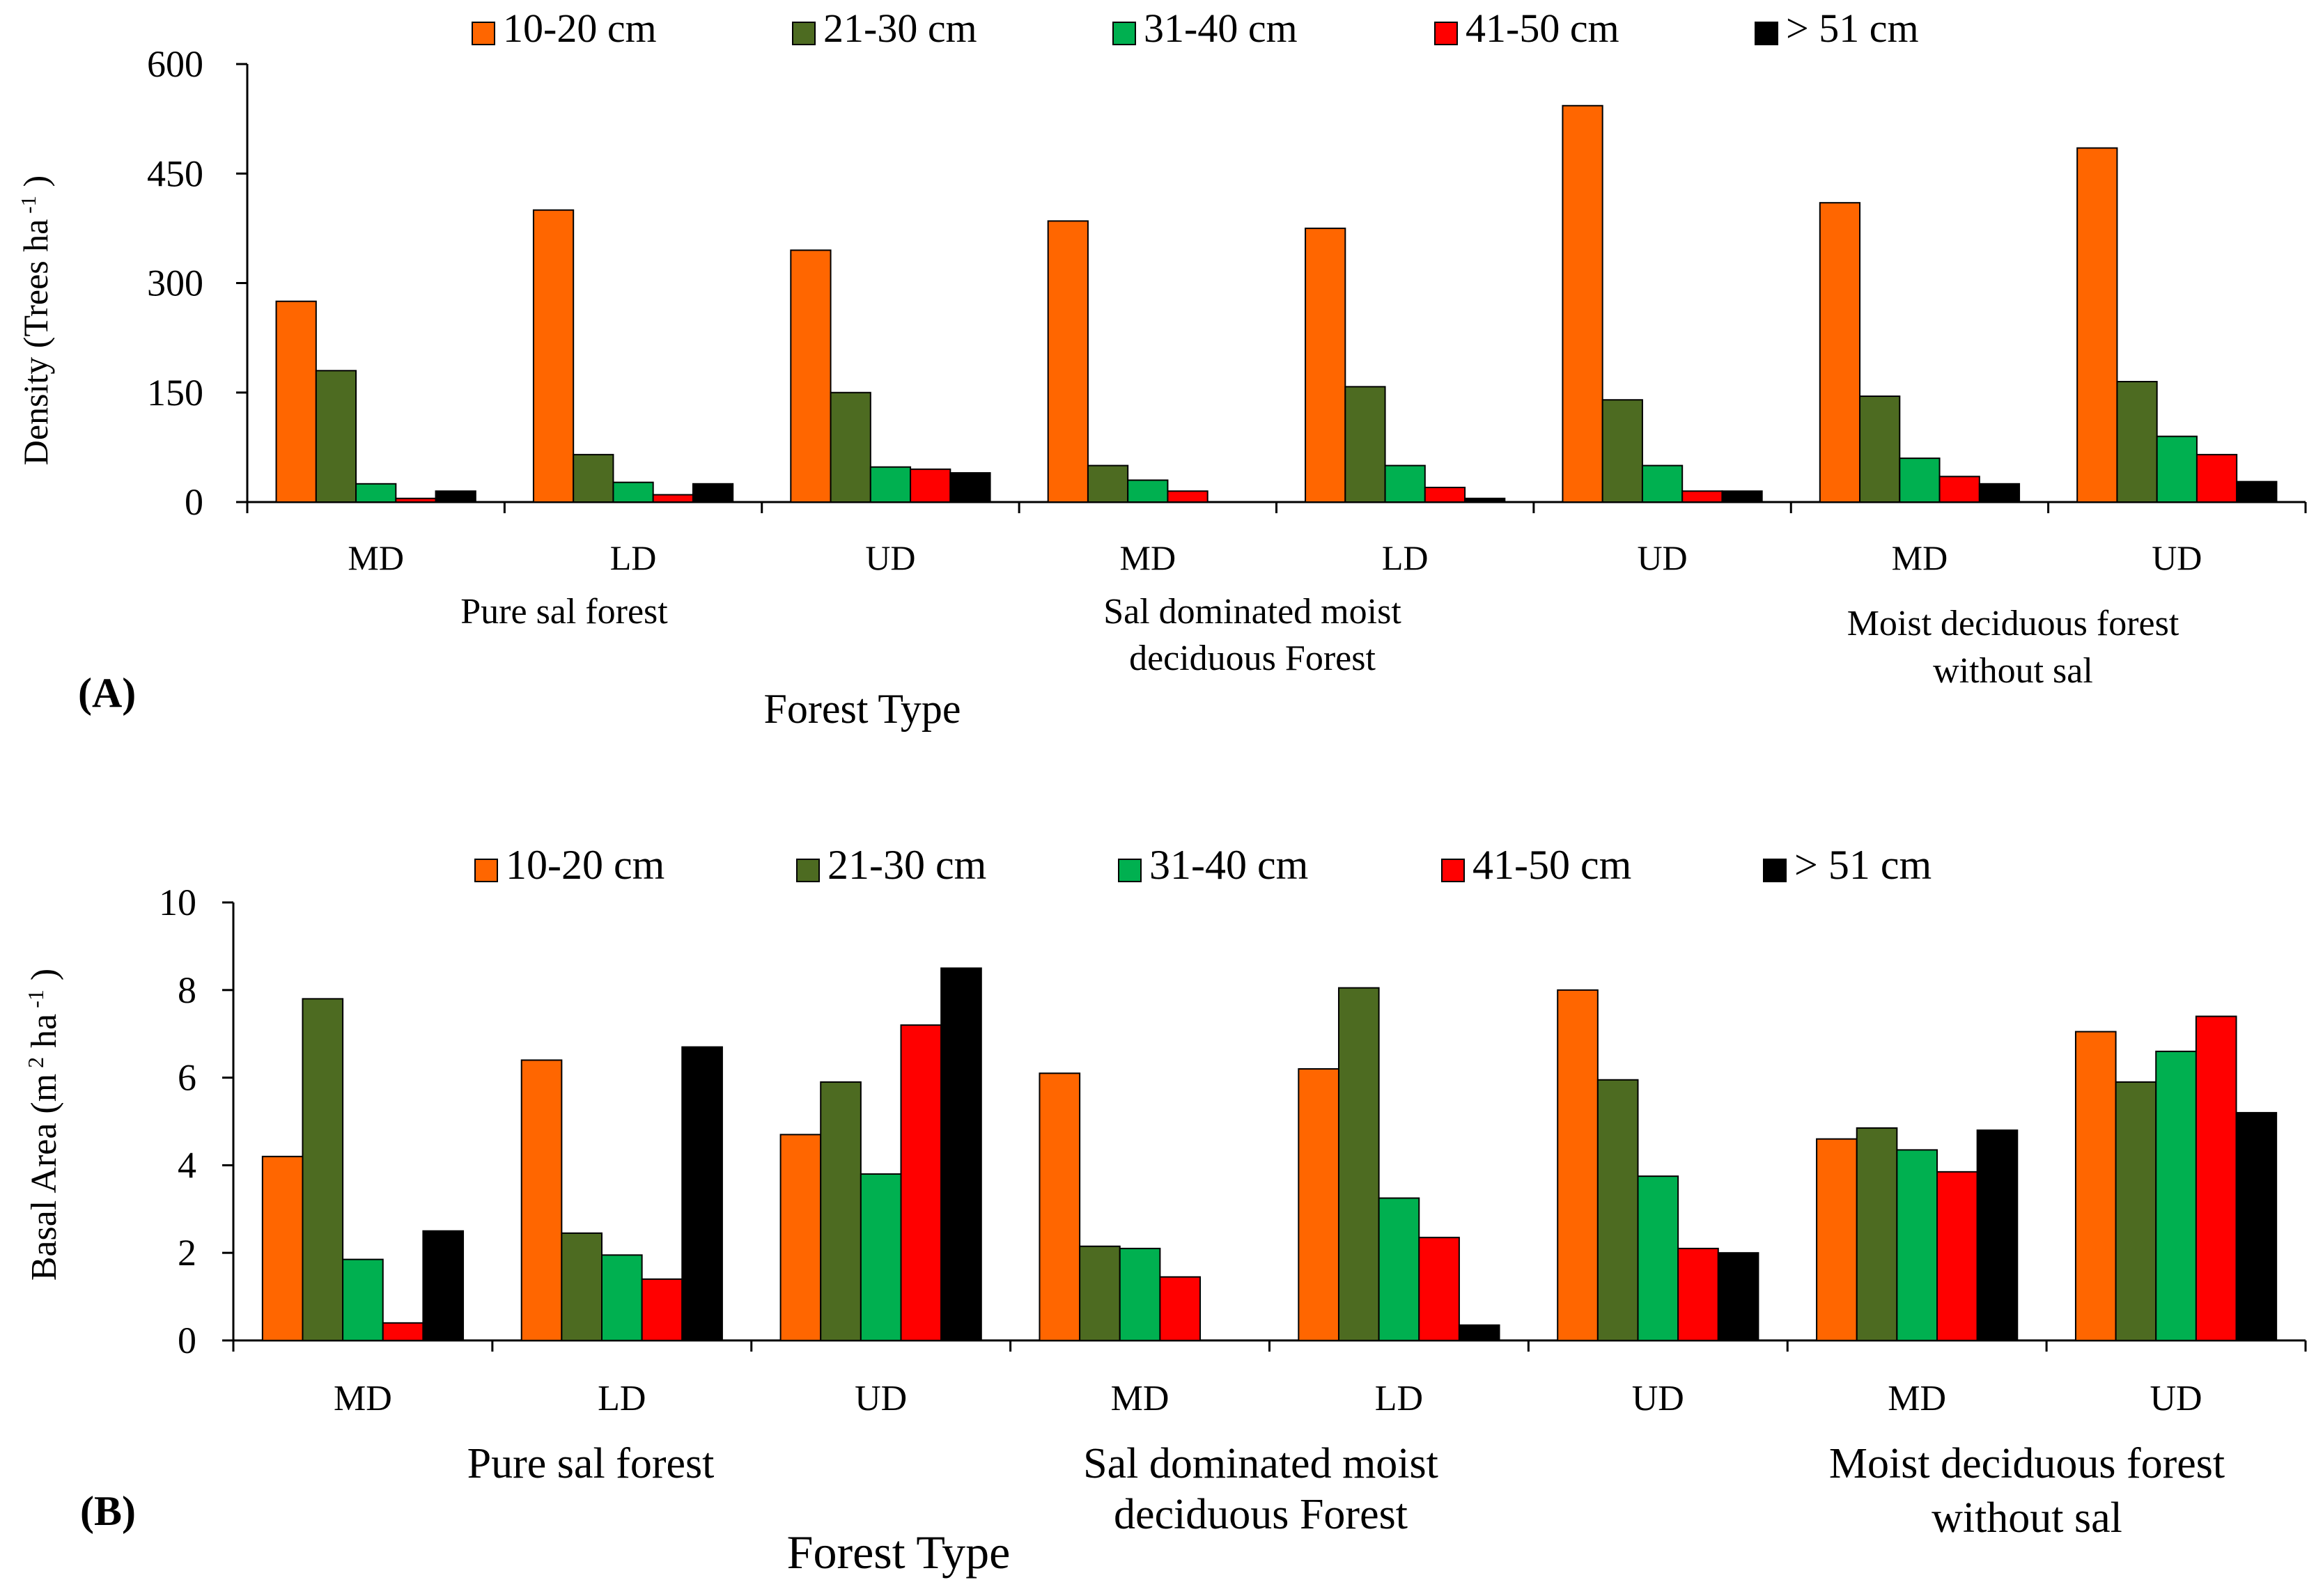 Image resolution: width=2316 pixels, height=1596 pixels. Describe the element at coordinates (585, 865) in the screenshot. I see `legend-label-1: 10-20 cm` at that location.